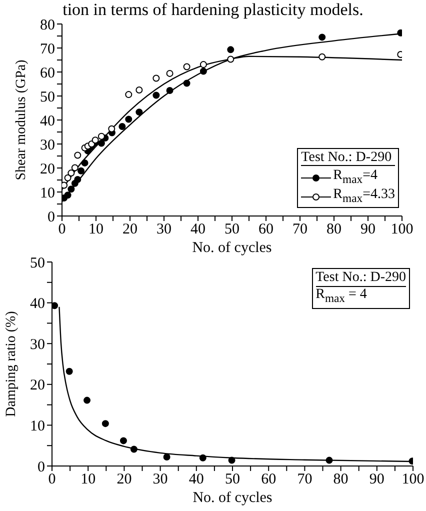 This screenshot has height=511, width=426. What do you see at coordinates (355, 178) in the screenshot?
I see `legend-label: R$_{max}$=4` at bounding box center [355, 178].